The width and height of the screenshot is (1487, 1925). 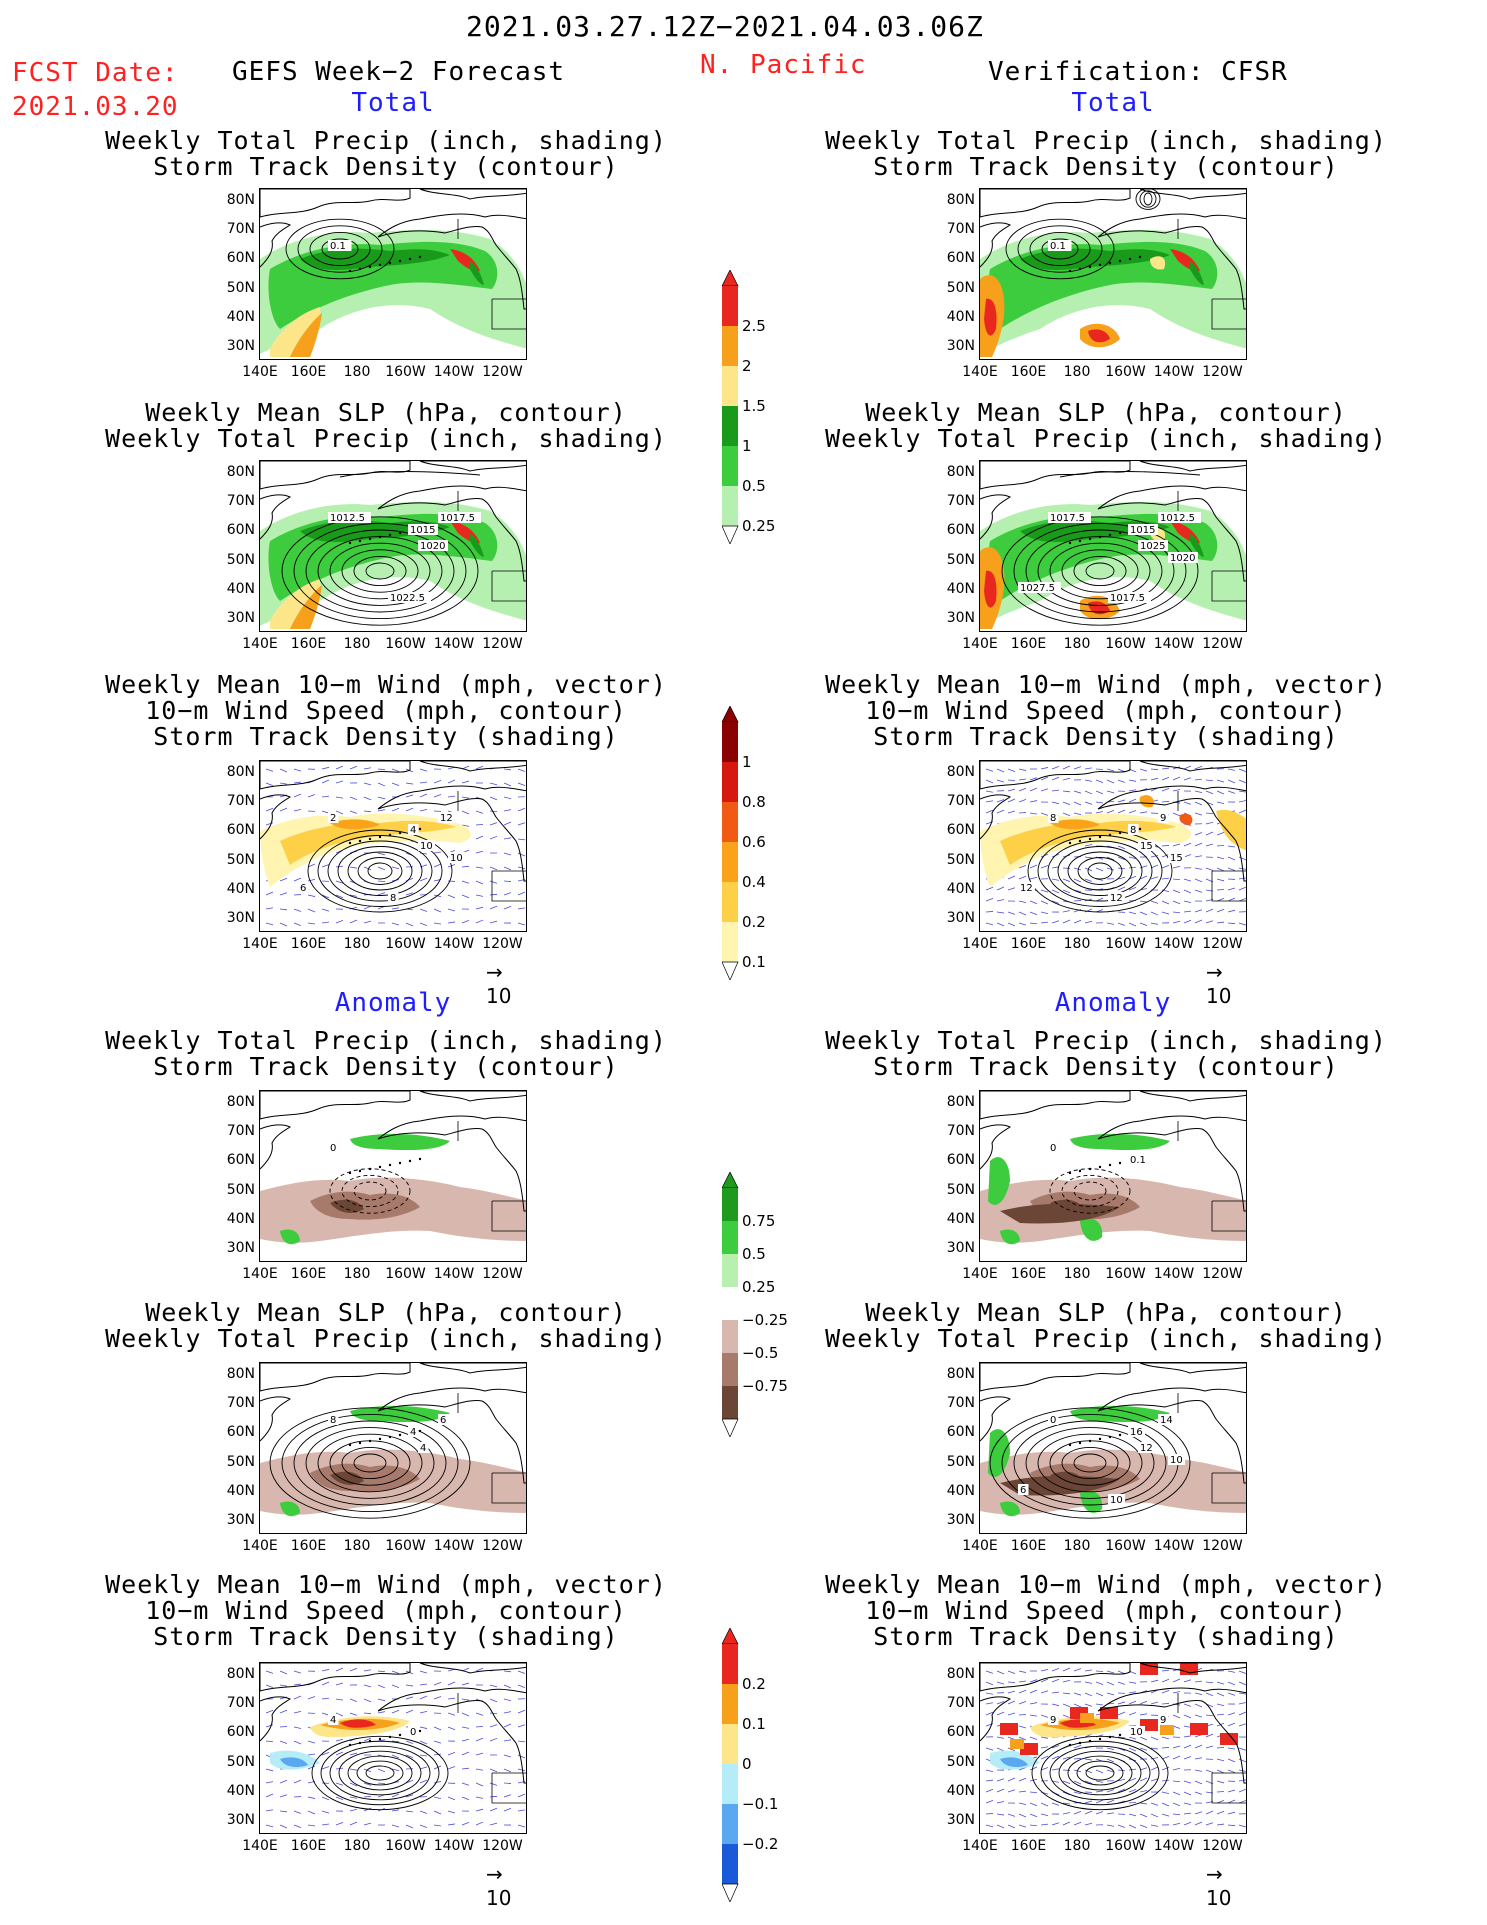 I want to click on lat-tick-label: 60N, so click(x=240, y=530).